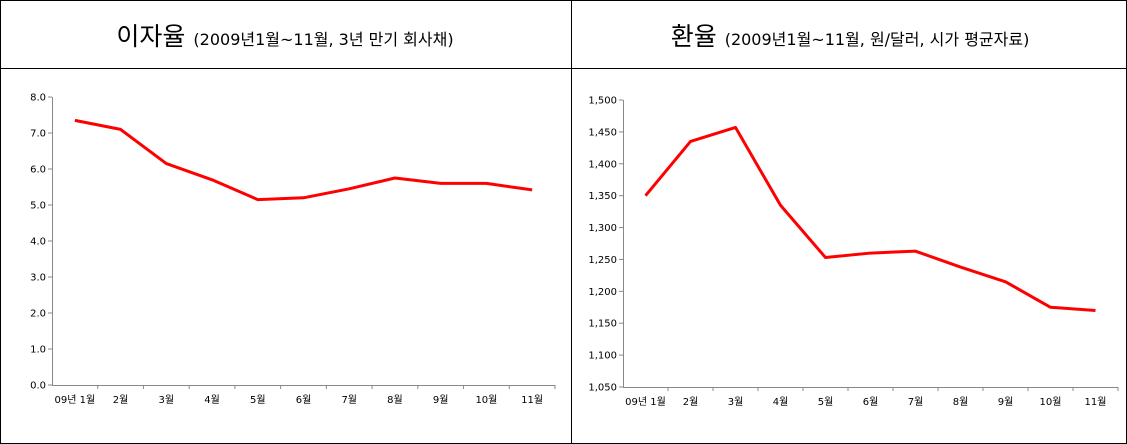 The height and width of the screenshot is (444, 1127). I want to click on y-tick-label: 8.0, so click(38, 98).